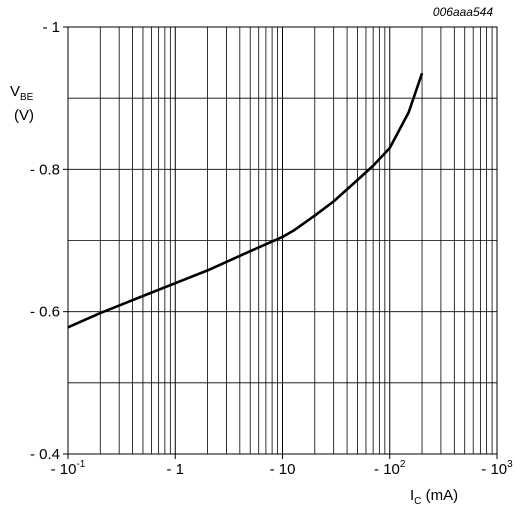  I want to click on y-tick-label: - 1, so click(51, 27).